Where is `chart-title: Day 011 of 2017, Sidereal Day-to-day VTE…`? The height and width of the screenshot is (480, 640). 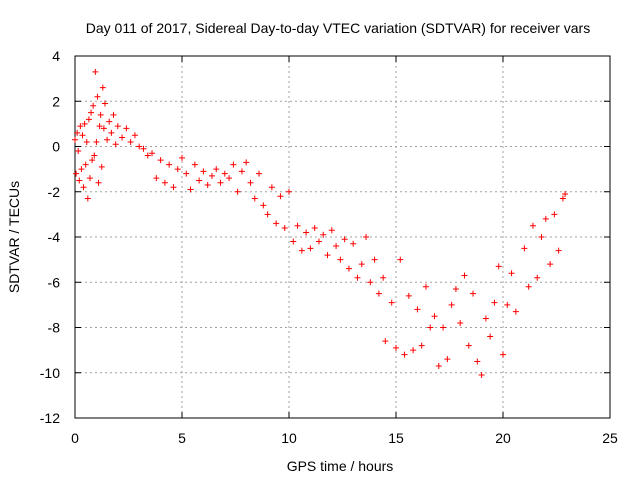
chart-title: Day 011 of 2017, Sidereal Day-to-day VTE… is located at coordinates (338, 28).